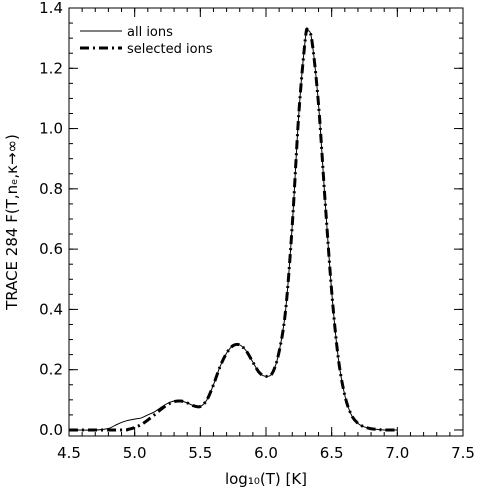 Image resolution: width=478 pixels, height=493 pixels. What do you see at coordinates (51, 430) in the screenshot?
I see `y-tick-label: 0.0` at bounding box center [51, 430].